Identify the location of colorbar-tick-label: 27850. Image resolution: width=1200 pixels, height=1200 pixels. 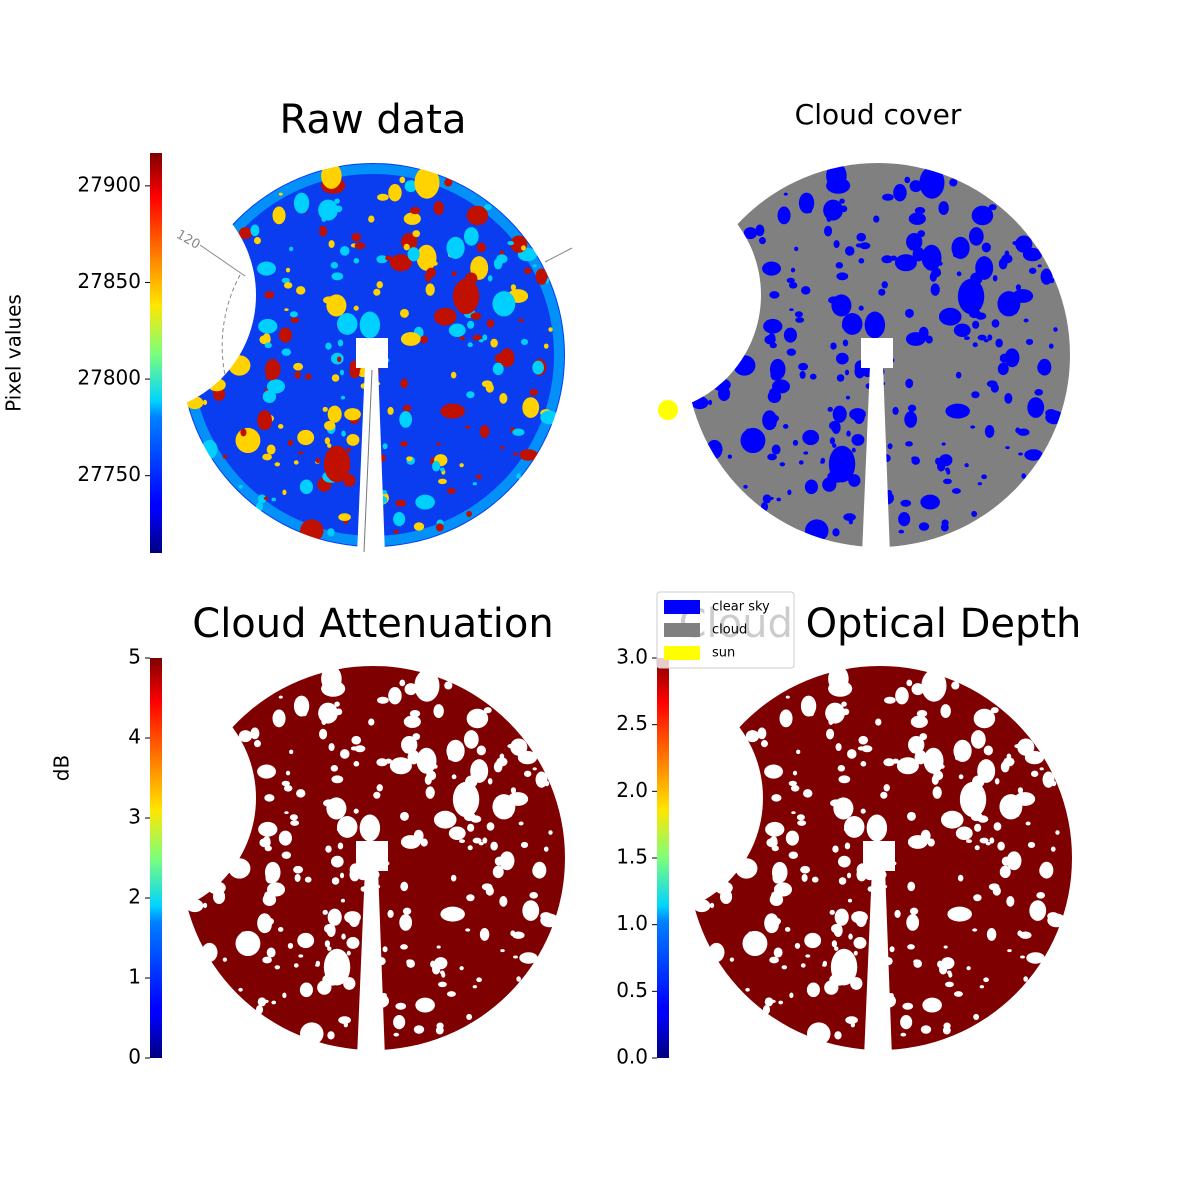
(109, 281).